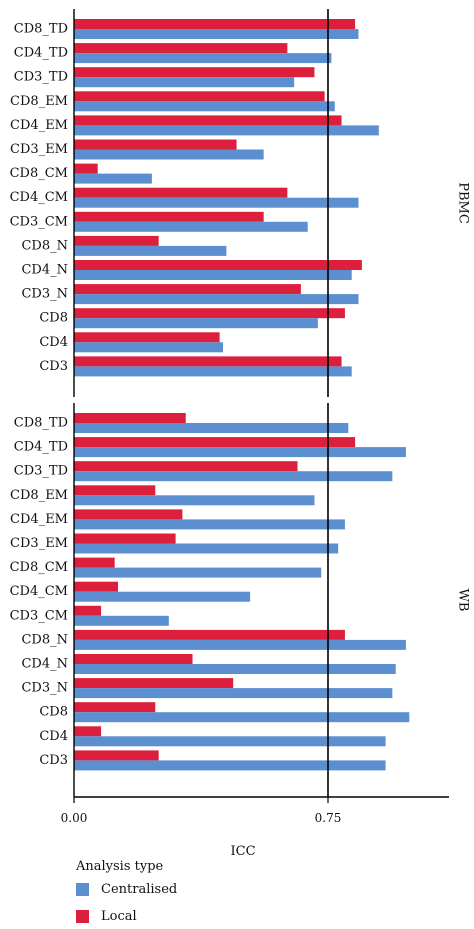 Image resolution: width=474 pixels, height=929 pixels. What do you see at coordinates (39, 149) in the screenshot?
I see `category-label-pbmc-cd3_em: CD3_EM` at bounding box center [39, 149].